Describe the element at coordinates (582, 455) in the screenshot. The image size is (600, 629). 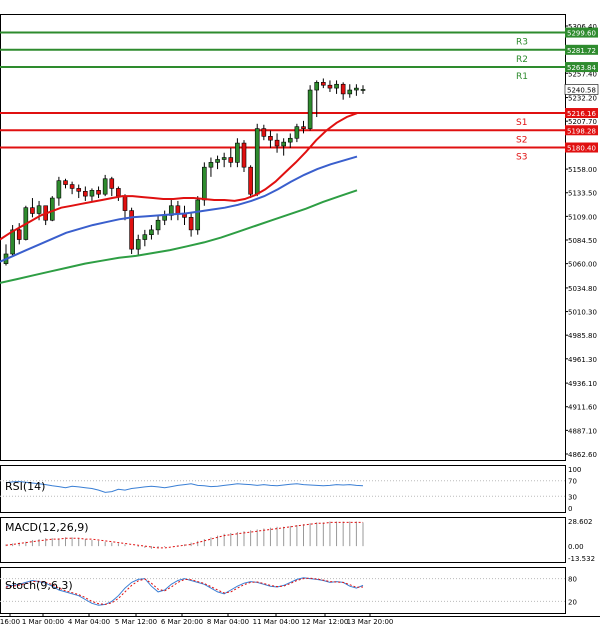
I see `y-tick-label: 4862.60` at that location.